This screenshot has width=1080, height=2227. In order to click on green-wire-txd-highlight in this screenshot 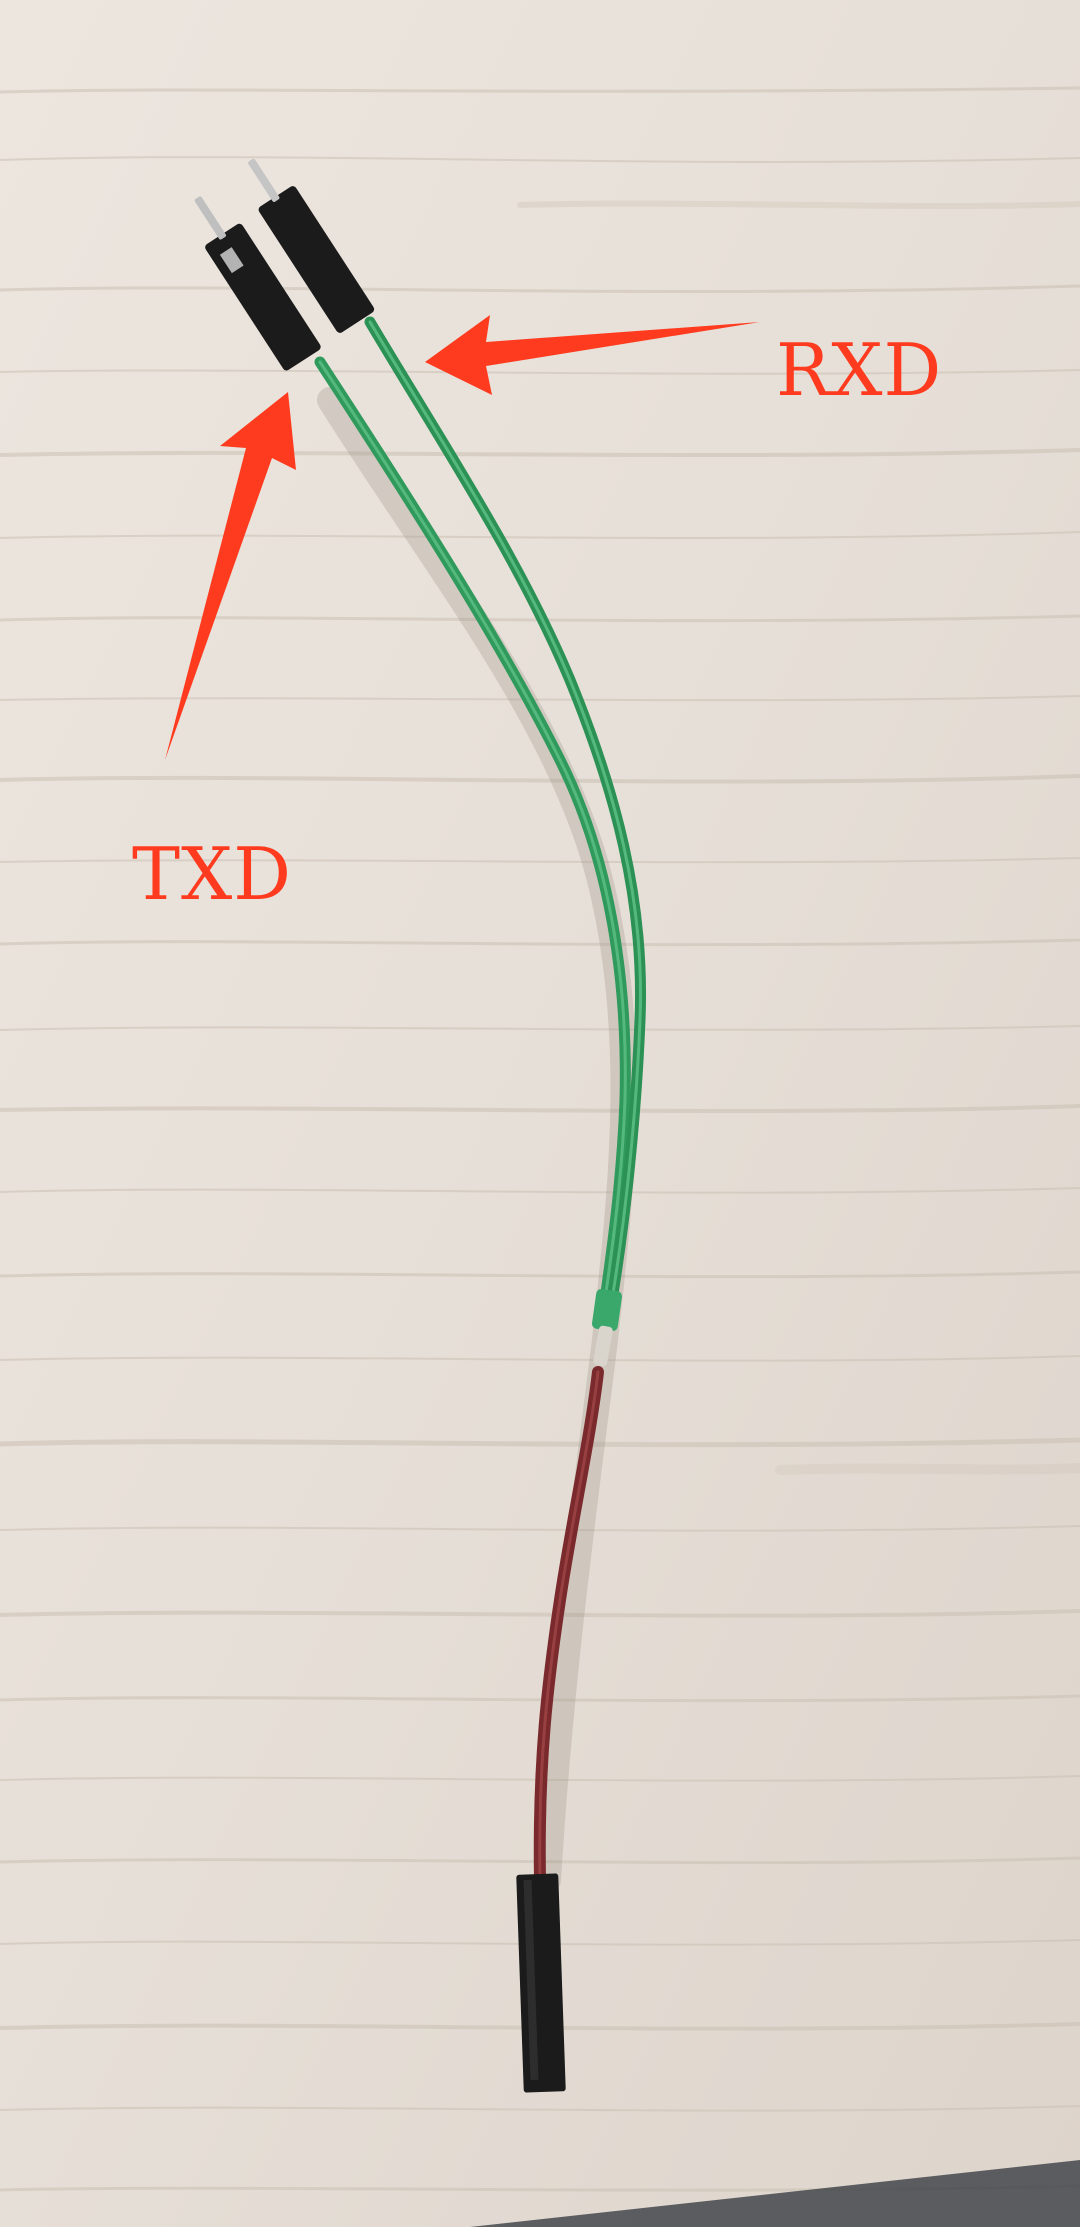, I will do `click(472, 831)`.